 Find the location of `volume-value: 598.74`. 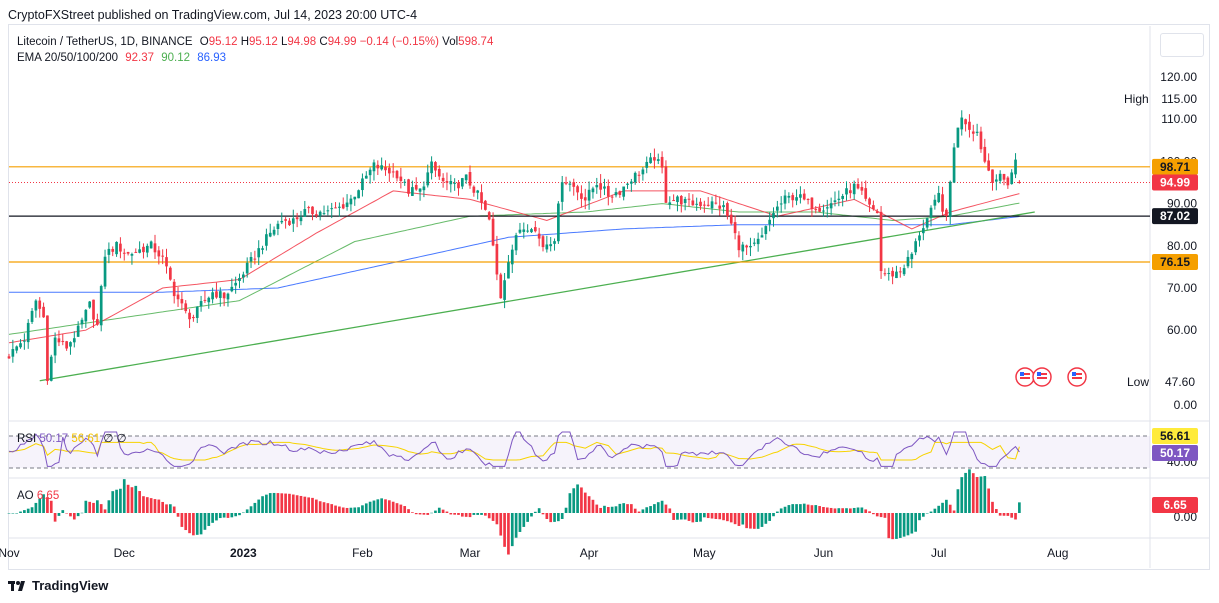

volume-value: 598.74 is located at coordinates (476, 42).